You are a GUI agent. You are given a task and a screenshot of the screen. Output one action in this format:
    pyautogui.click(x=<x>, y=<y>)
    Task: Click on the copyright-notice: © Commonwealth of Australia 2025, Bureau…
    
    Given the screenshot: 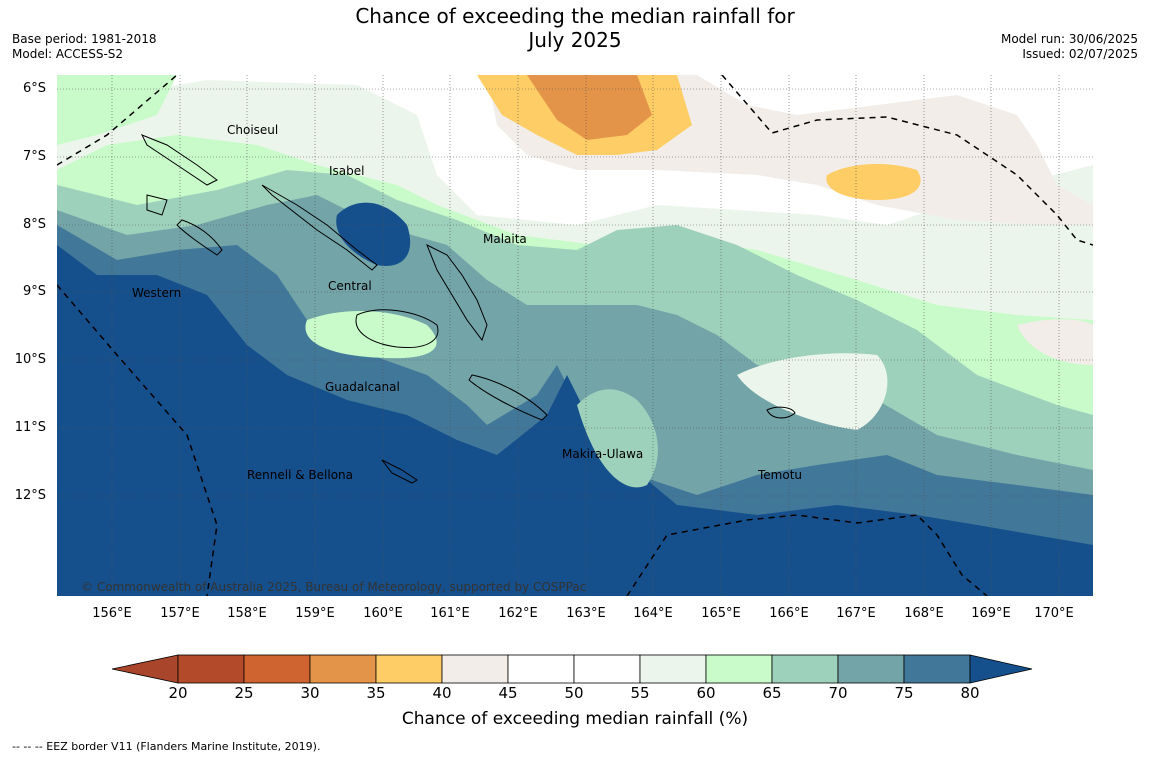 What is the action you would take?
    pyautogui.click(x=333, y=587)
    